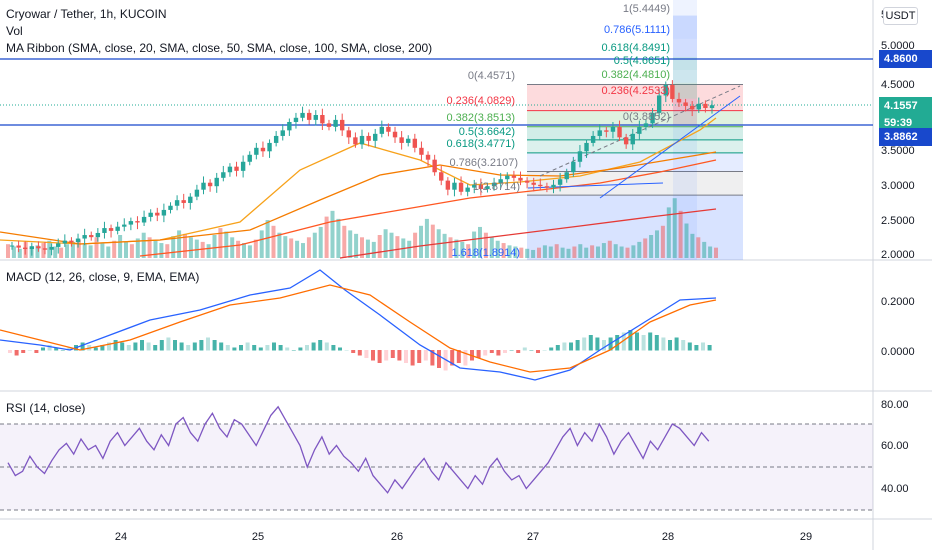 This screenshot has width=932, height=550. I want to click on time-label-25: 25, so click(258, 537).